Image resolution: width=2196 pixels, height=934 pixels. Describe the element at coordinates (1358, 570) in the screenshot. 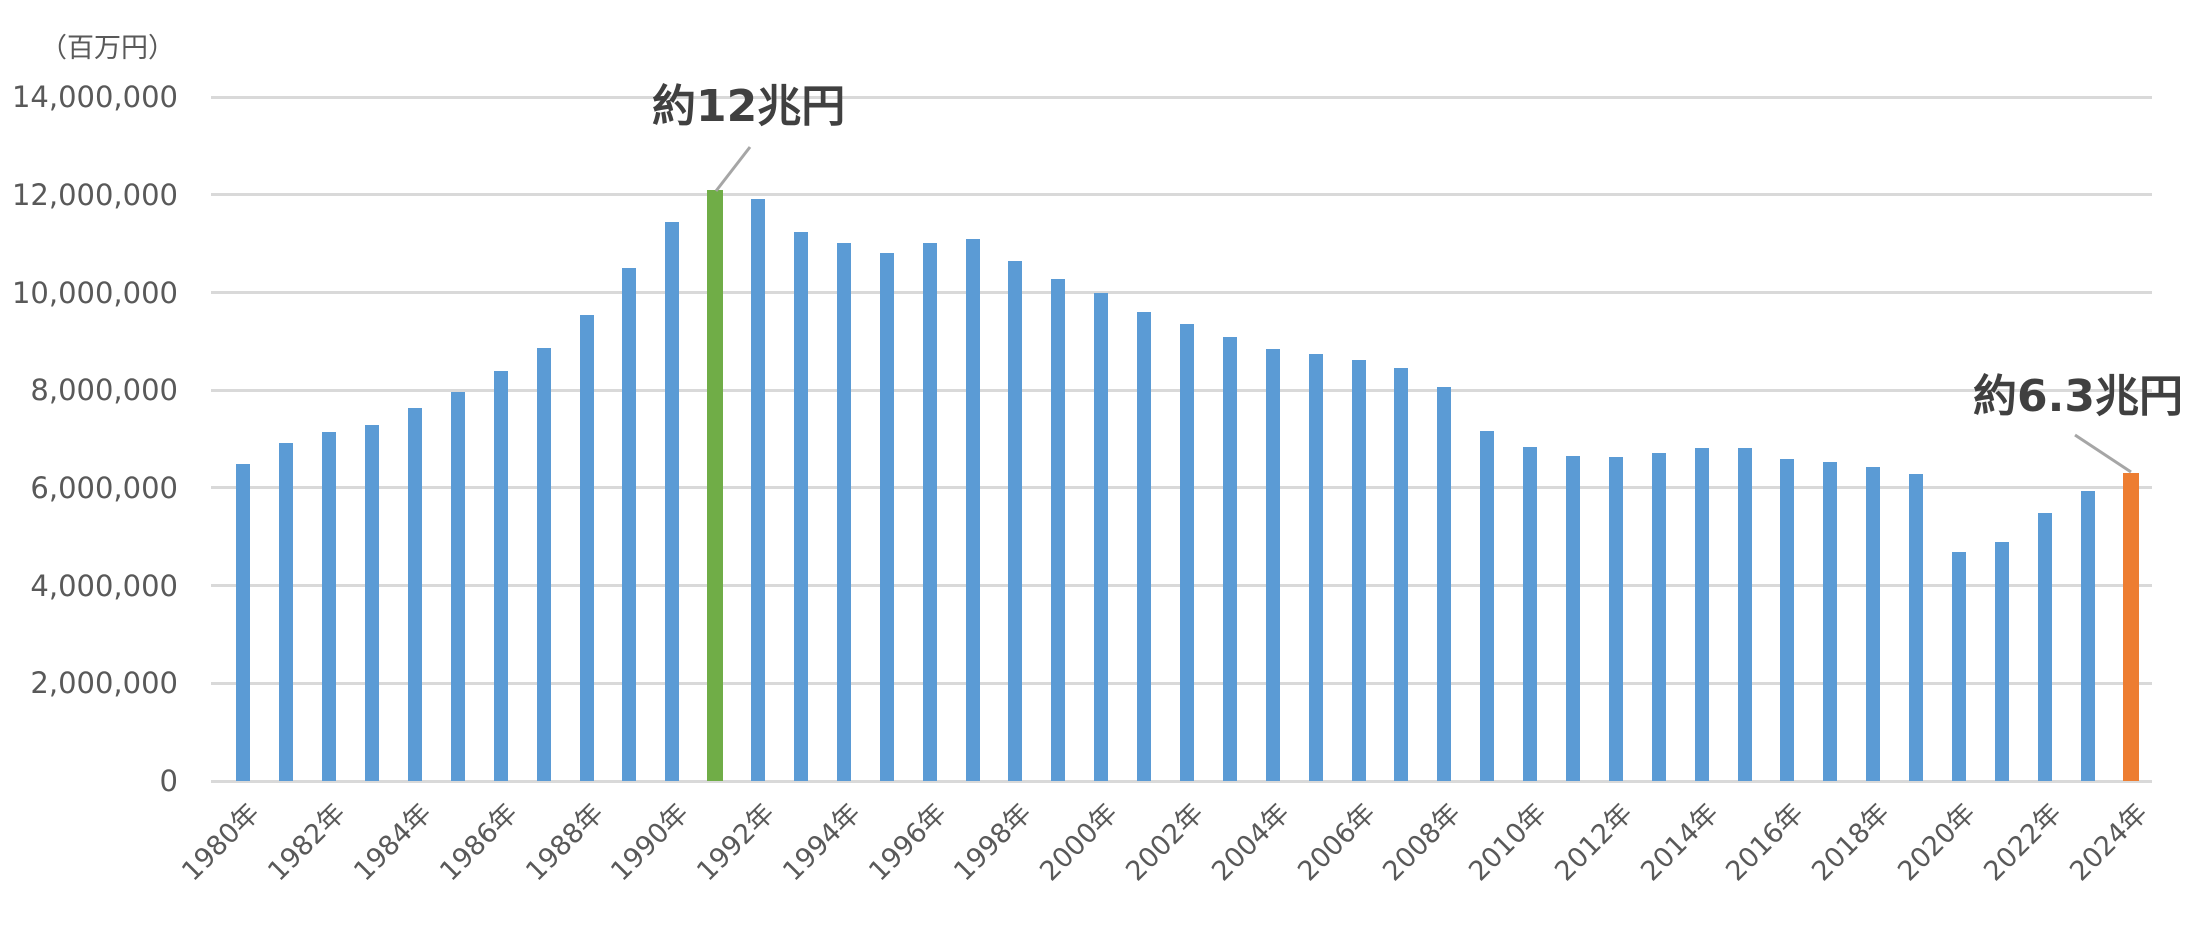

I see `bar-2006` at that location.